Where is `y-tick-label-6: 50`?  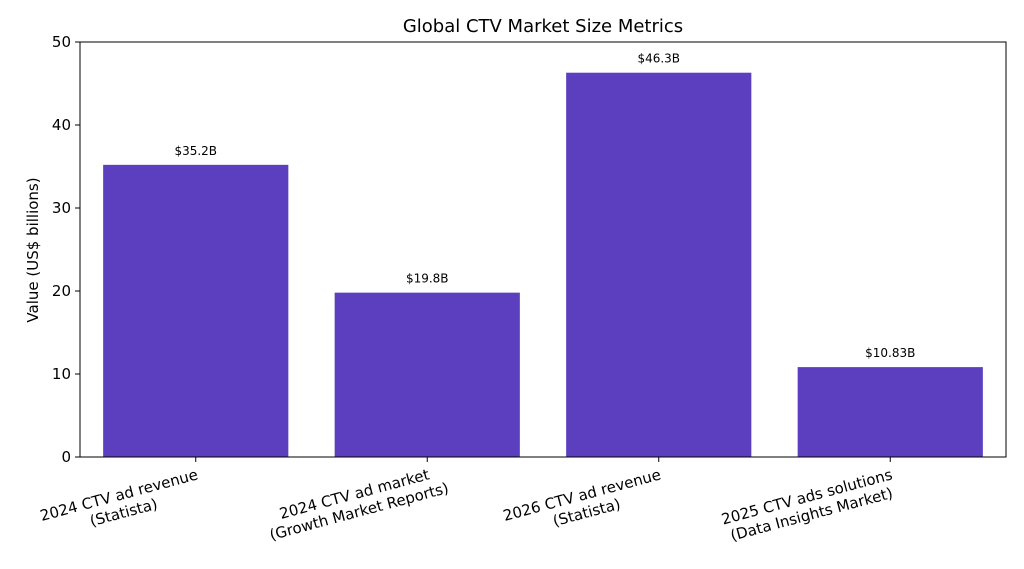 y-tick-label-6: 50 is located at coordinates (61, 42).